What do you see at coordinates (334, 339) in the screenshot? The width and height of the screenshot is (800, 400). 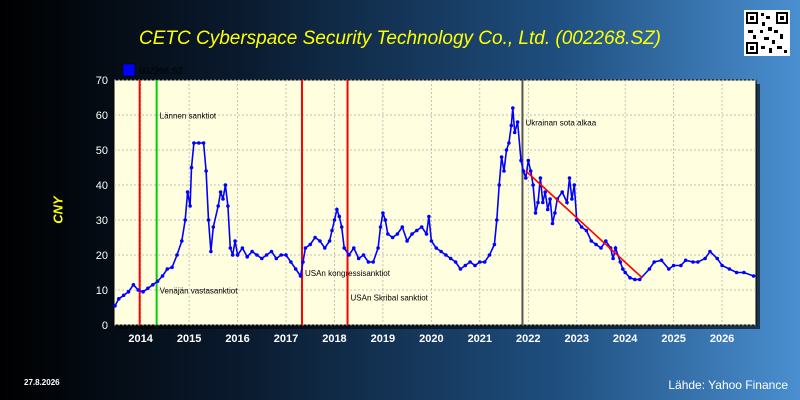 I see `x-tick-label: 2018` at bounding box center [334, 339].